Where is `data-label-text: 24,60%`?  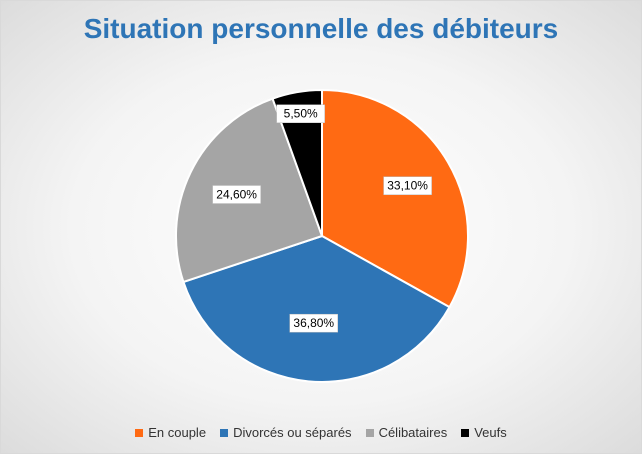
data-label-text: 24,60% is located at coordinates (236, 195).